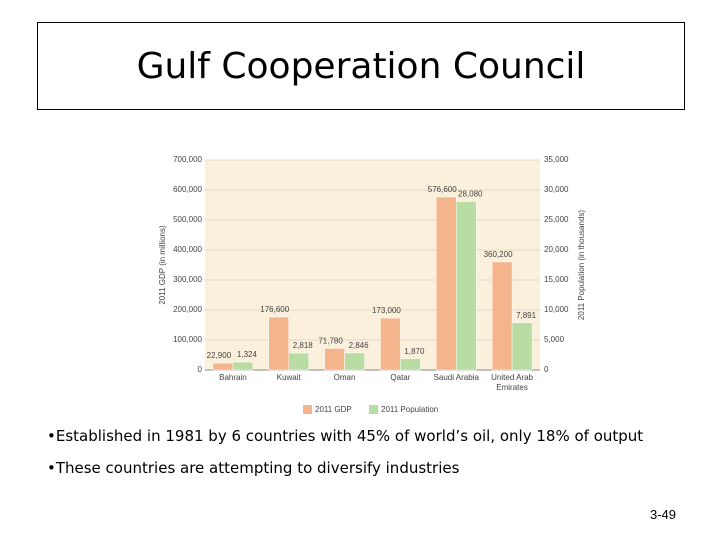 This screenshot has height=540, width=720. What do you see at coordinates (556, 279) in the screenshot?
I see `tick-label: 15,000` at bounding box center [556, 279].